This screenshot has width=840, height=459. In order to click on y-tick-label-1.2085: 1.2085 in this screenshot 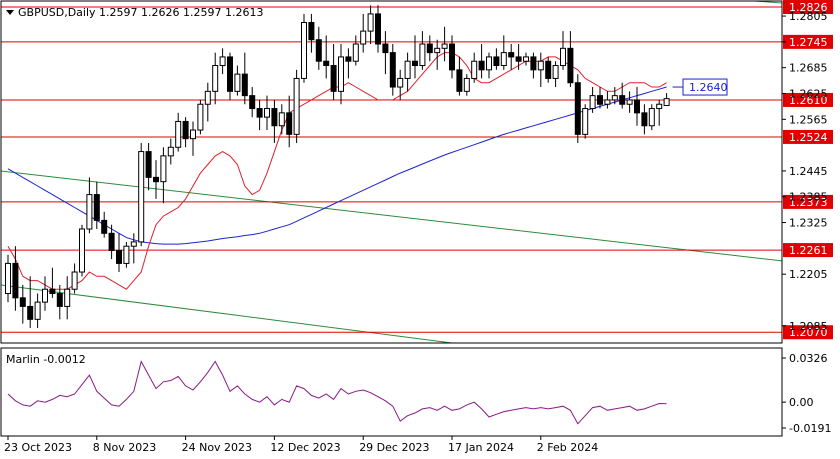, I will do `click(808, 326)`.